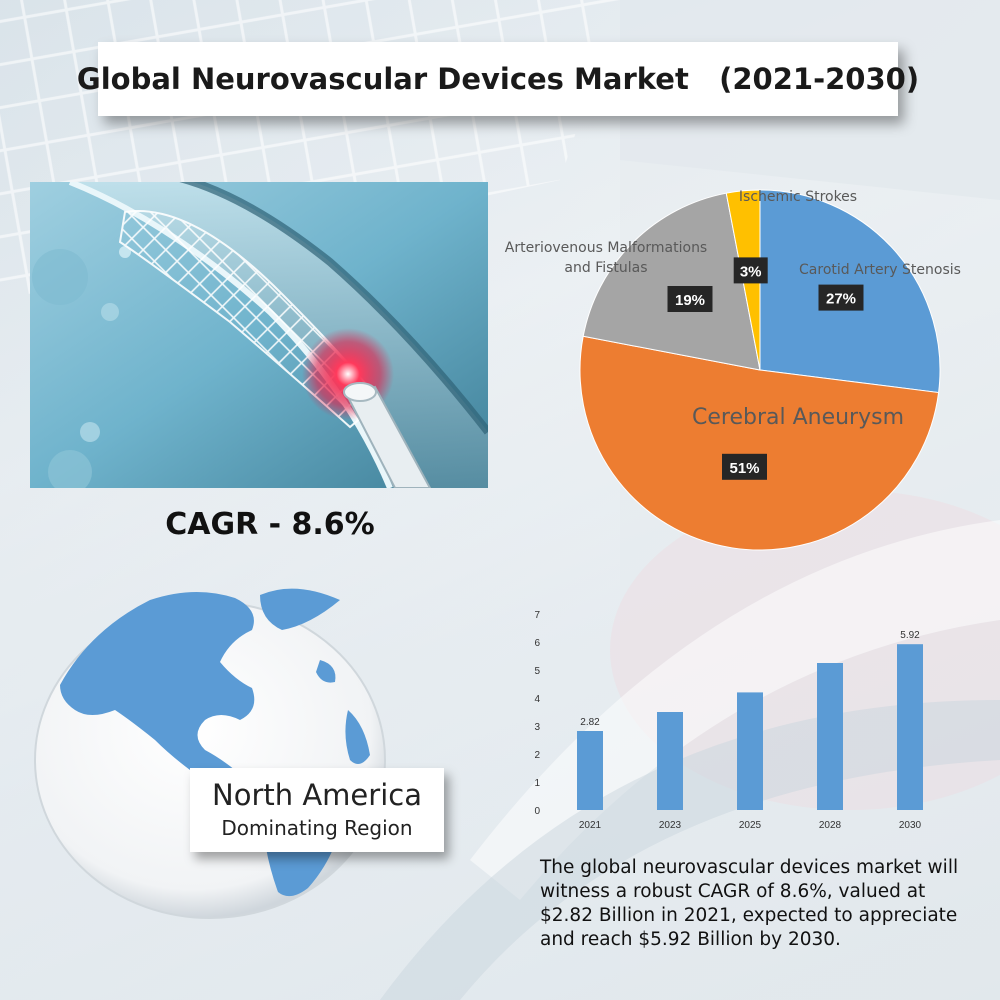 The width and height of the screenshot is (1000, 1000). What do you see at coordinates (537, 755) in the screenshot?
I see `y-tick-label: 2` at bounding box center [537, 755].